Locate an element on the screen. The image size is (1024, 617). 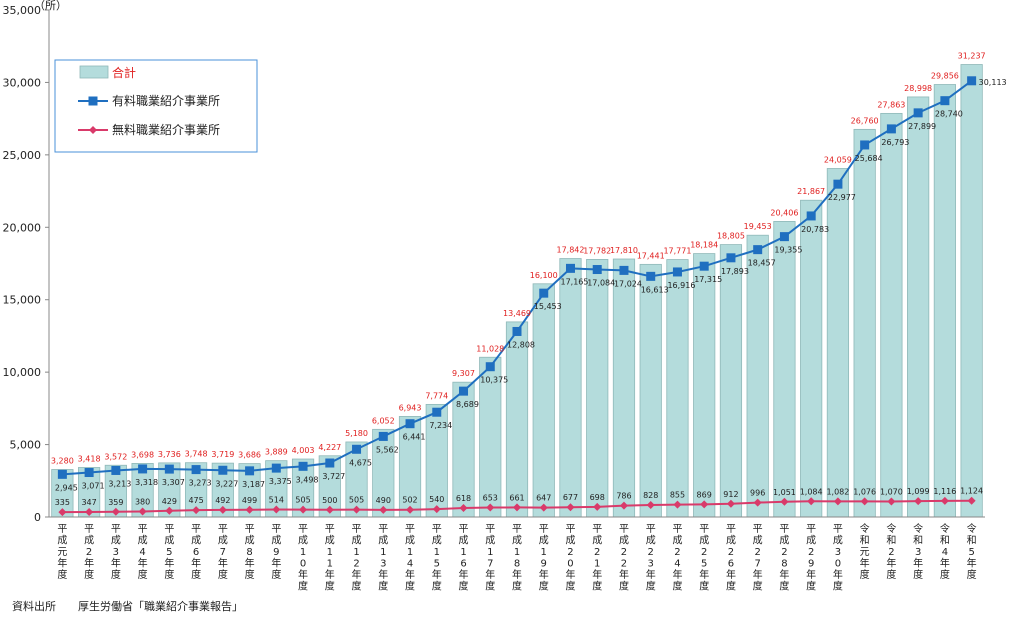
label-total: 11,028 is located at coordinates (490, 348).